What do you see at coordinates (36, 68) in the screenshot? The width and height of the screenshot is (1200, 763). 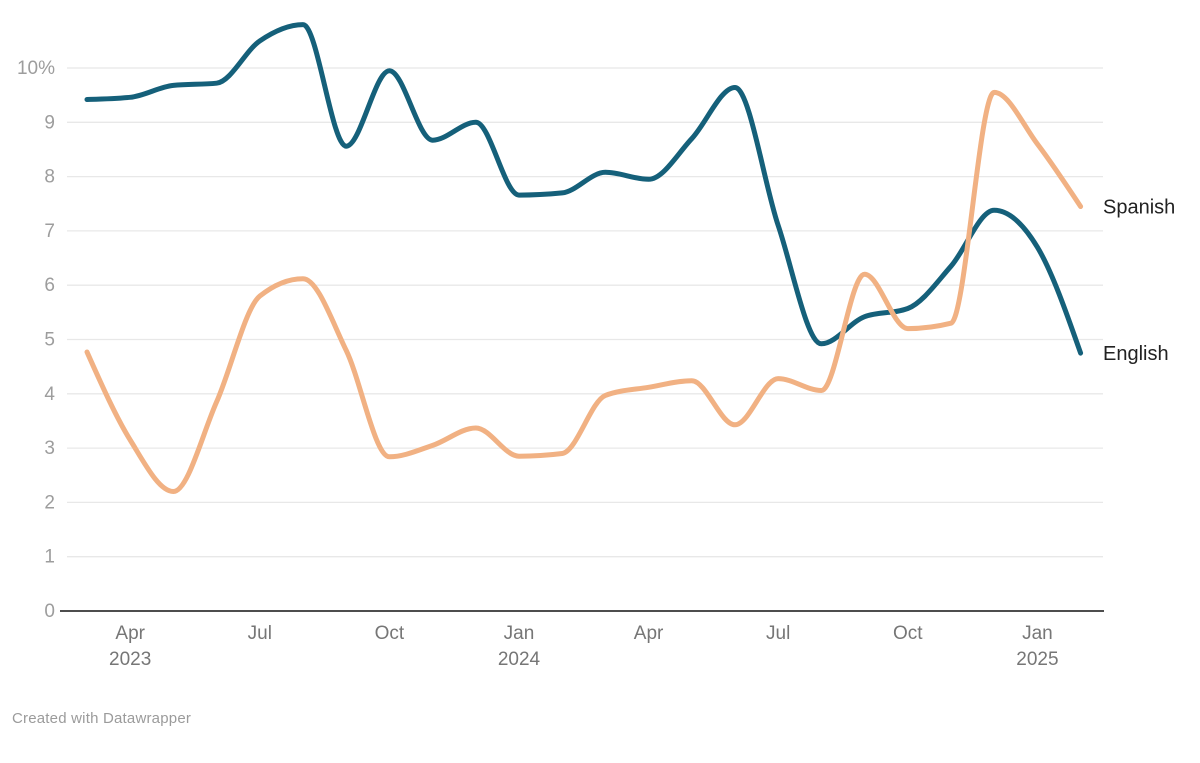 I see `y-tick-label: 10%` at bounding box center [36, 68].